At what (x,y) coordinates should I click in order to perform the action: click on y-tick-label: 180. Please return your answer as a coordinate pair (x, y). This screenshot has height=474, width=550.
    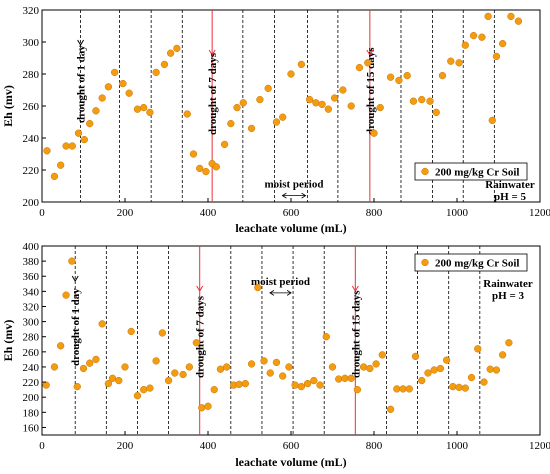
    Looking at the image, I should click on (31, 413).